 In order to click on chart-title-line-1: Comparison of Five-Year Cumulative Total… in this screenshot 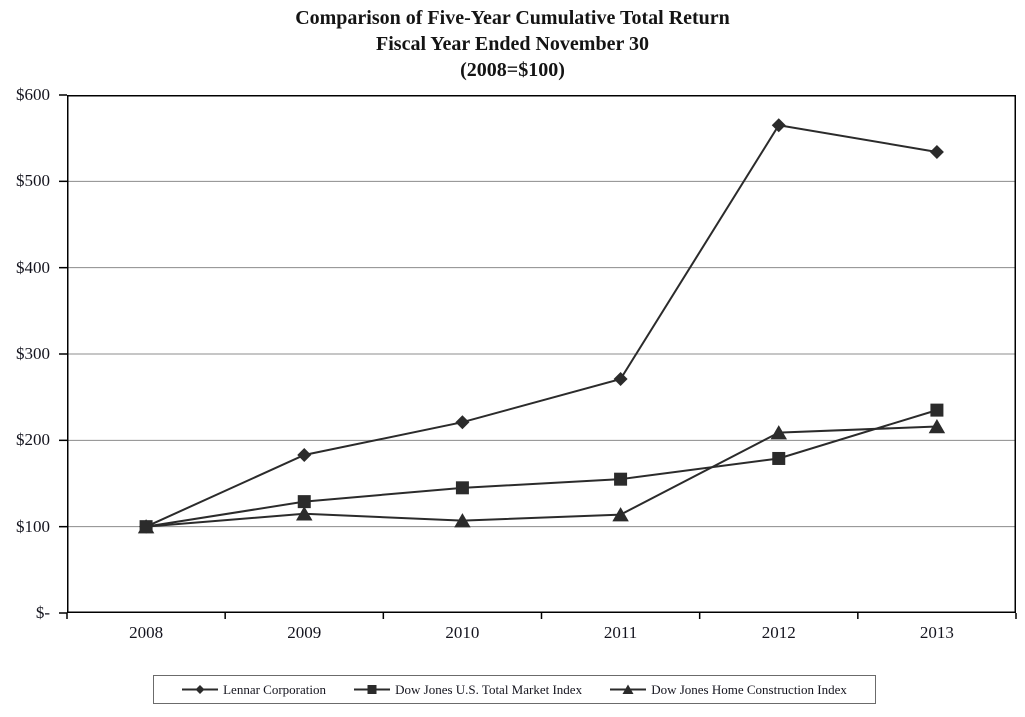, I will do `click(512, 18)`.